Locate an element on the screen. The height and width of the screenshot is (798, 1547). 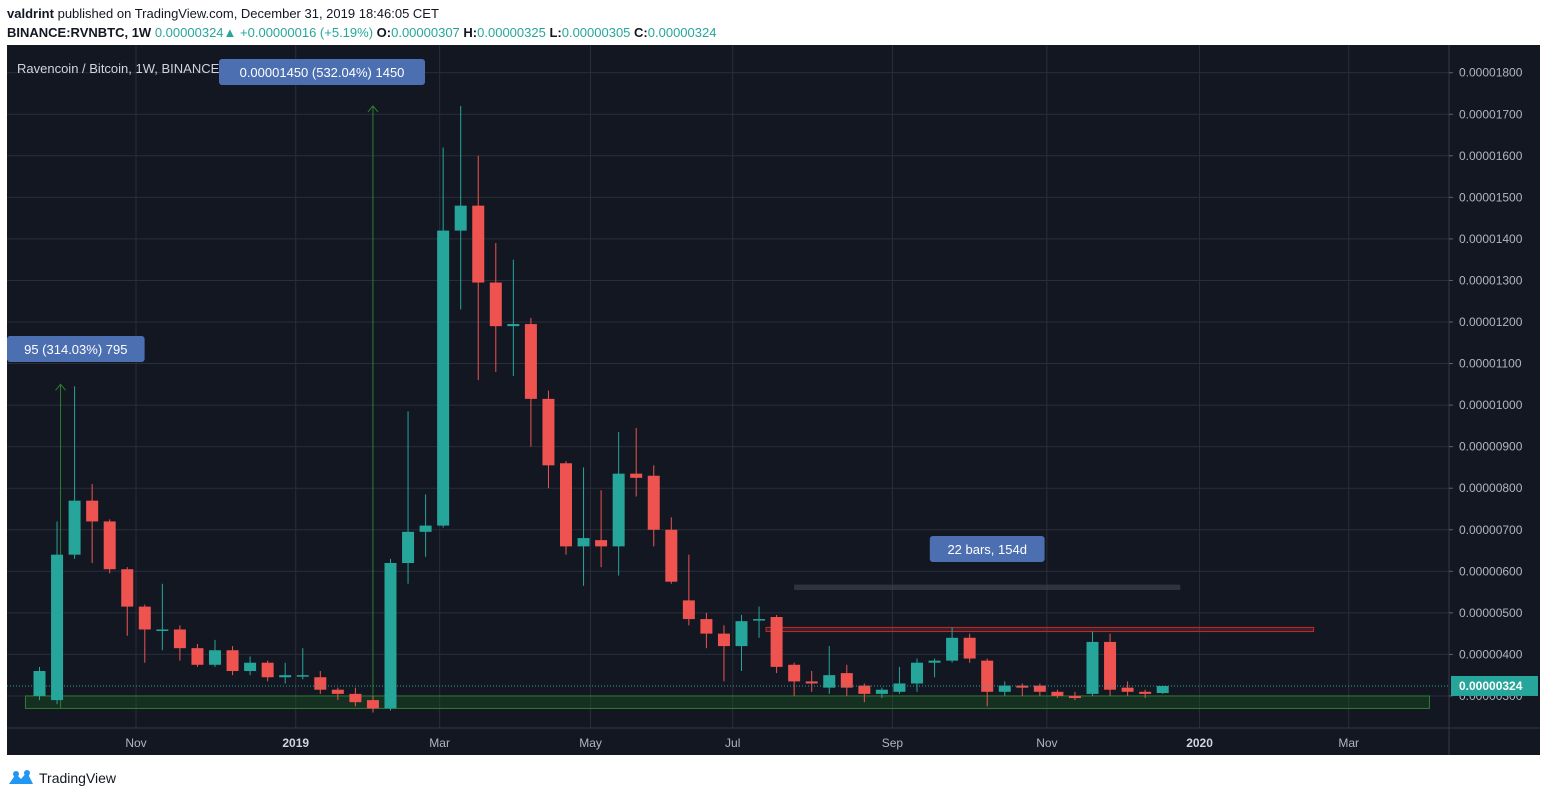
author-name: valdrint is located at coordinates (30, 13).